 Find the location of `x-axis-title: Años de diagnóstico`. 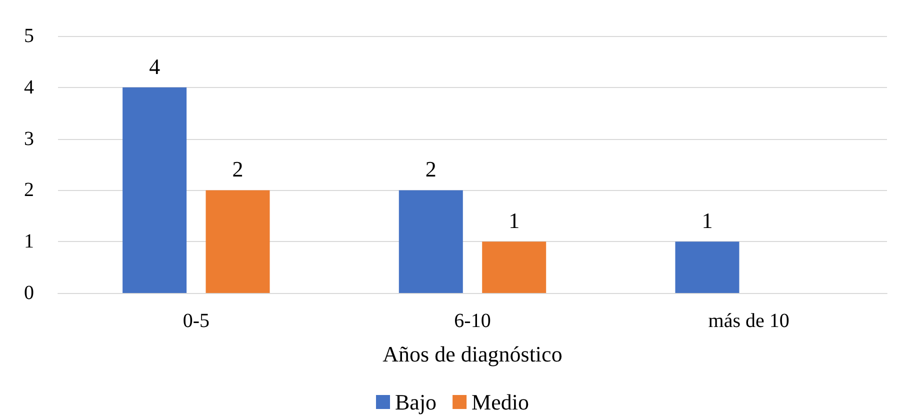

x-axis-title: Años de diagnóstico is located at coordinates (472, 354).